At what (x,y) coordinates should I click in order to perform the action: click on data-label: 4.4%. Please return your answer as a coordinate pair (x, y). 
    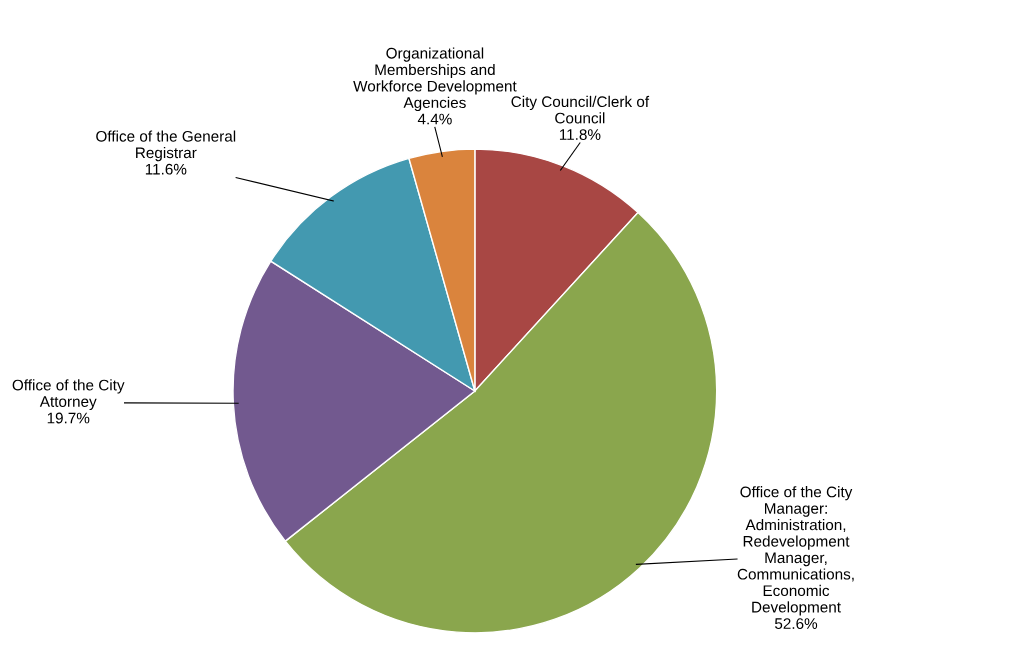
    Looking at the image, I should click on (434, 119).